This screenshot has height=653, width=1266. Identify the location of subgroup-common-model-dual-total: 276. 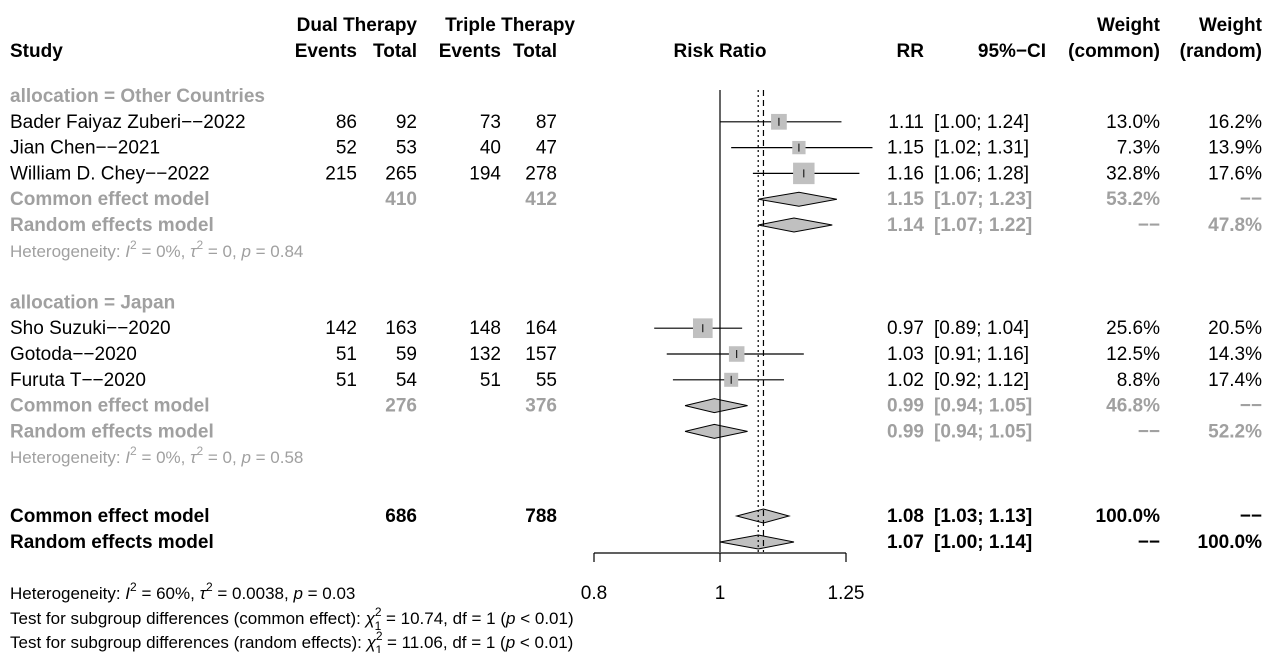
(401, 406).